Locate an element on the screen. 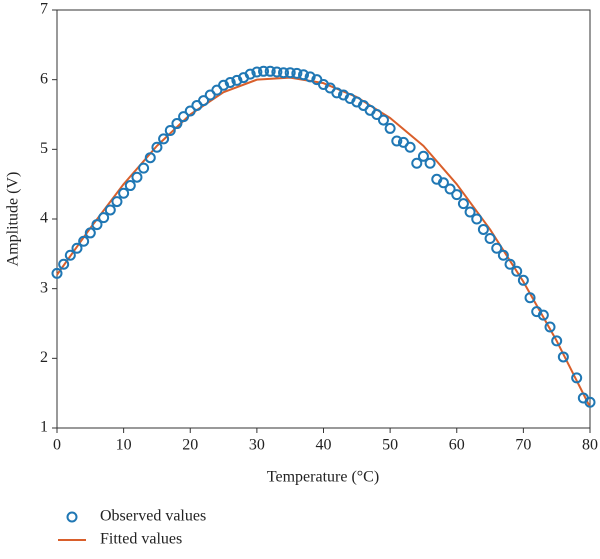  y-tick-label: 4 is located at coordinates (44, 218).